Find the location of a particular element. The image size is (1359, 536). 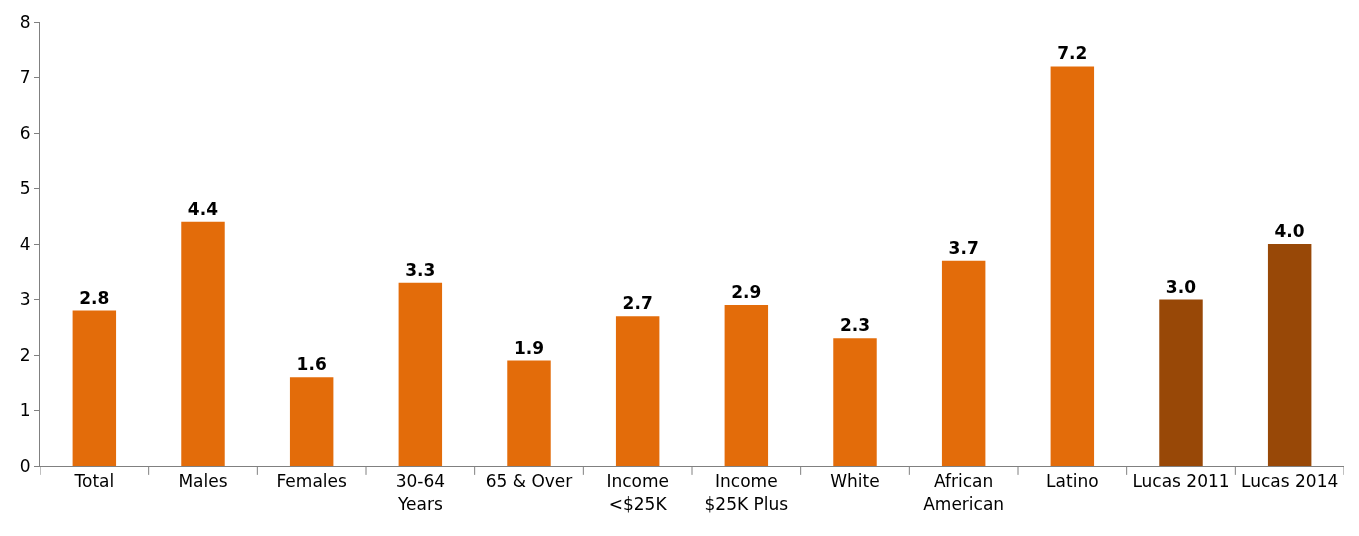

x-tick-label: Males is located at coordinates (203, 481).